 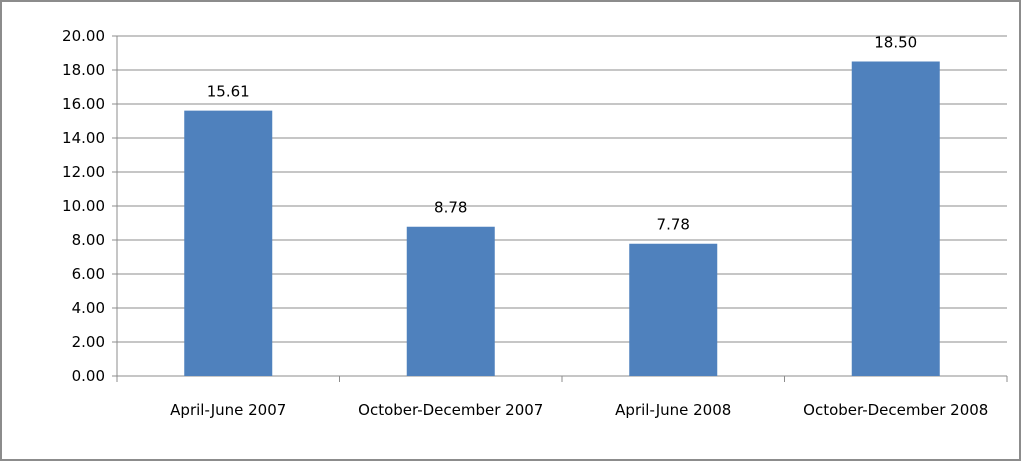 What do you see at coordinates (88, 342) in the screenshot?
I see `y-tick-label: 2.00` at bounding box center [88, 342].